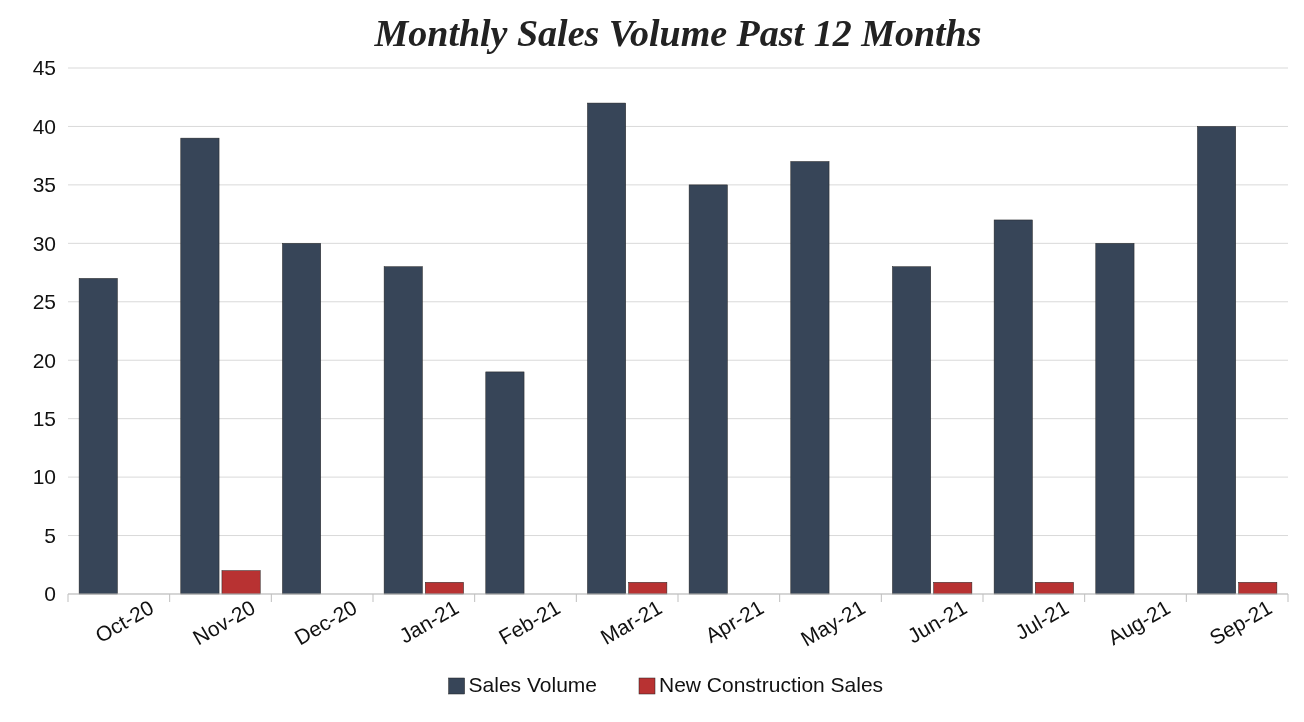 Image resolution: width=1304 pixels, height=722 pixels. Describe the element at coordinates (44, 243) in the screenshot. I see `y-tick-label: 30` at that location.